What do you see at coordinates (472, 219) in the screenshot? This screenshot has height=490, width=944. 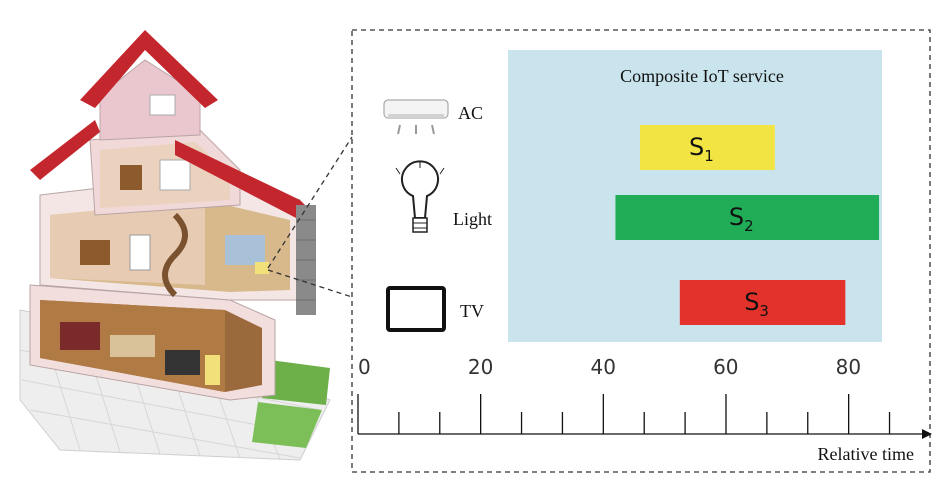 I see `device-label-light: Light` at bounding box center [472, 219].